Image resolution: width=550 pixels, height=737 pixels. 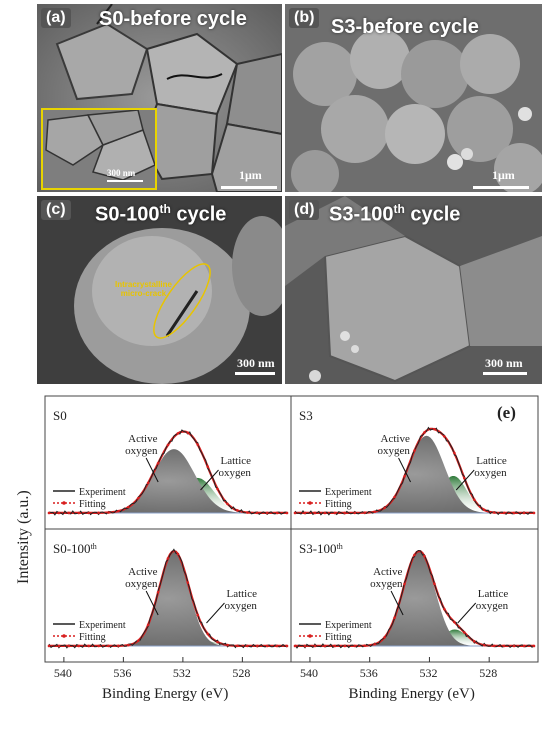 I want to click on scale-label-b: 1μm, so click(x=503, y=175).